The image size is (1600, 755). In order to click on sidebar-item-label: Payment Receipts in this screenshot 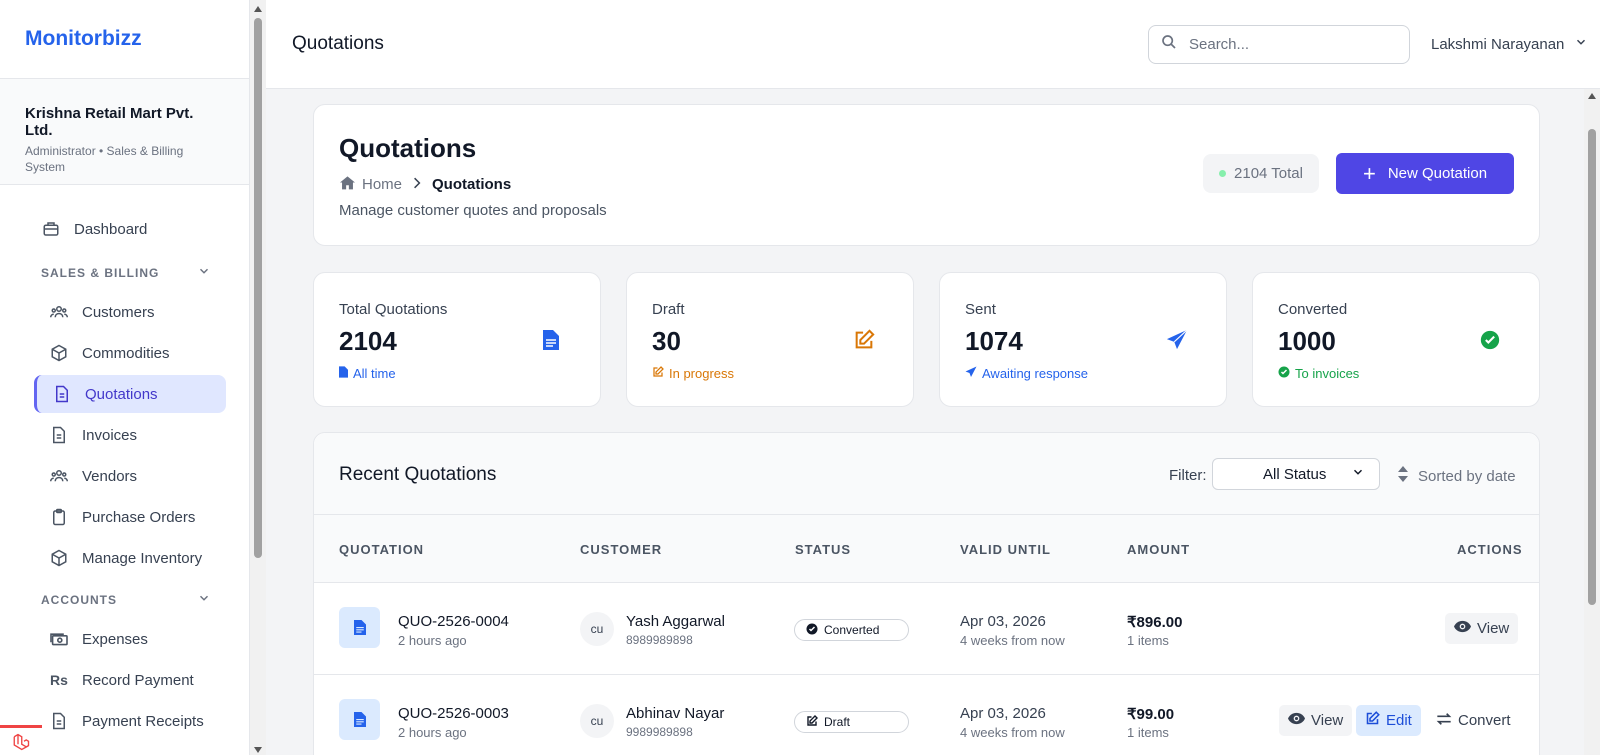, I will do `click(143, 721)`.